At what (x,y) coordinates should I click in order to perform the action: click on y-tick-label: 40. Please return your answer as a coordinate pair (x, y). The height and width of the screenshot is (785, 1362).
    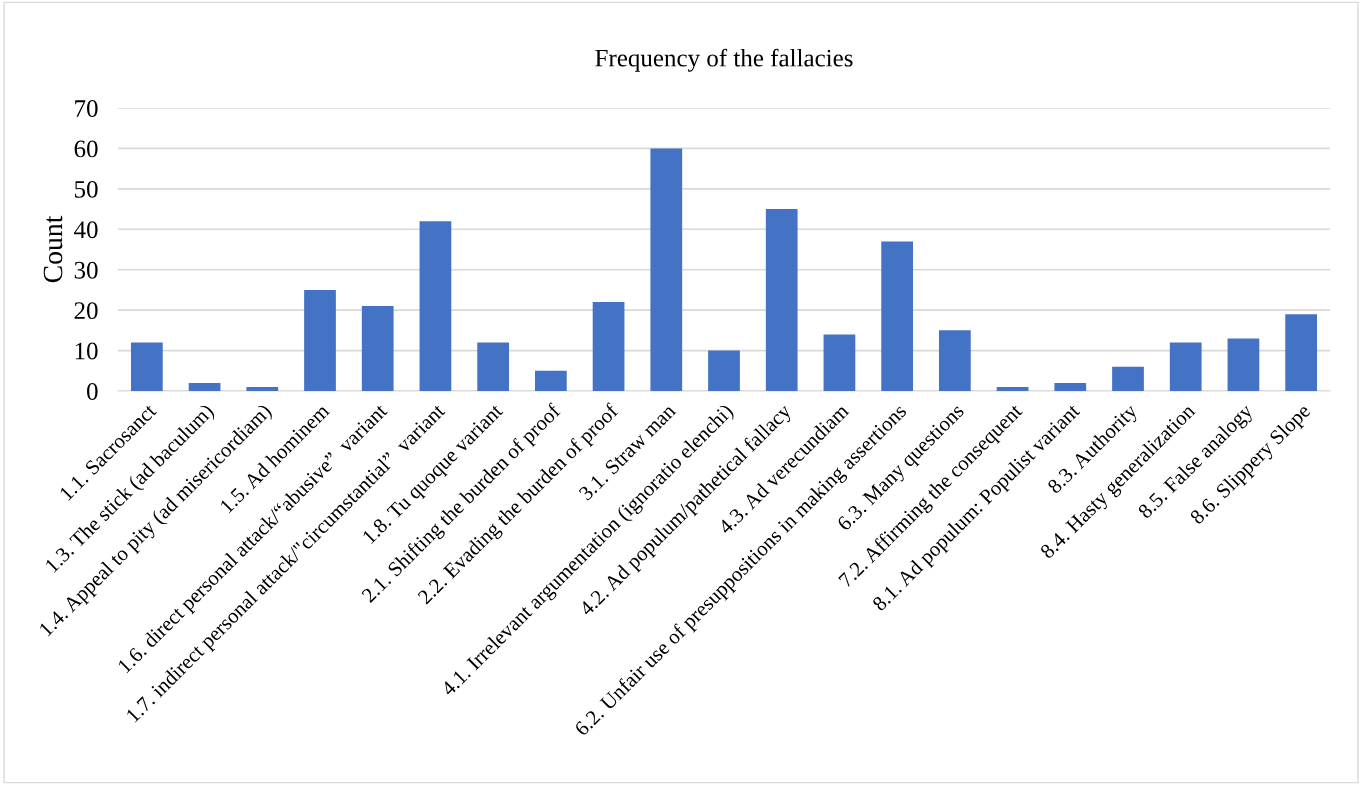
    Looking at the image, I should click on (86, 230).